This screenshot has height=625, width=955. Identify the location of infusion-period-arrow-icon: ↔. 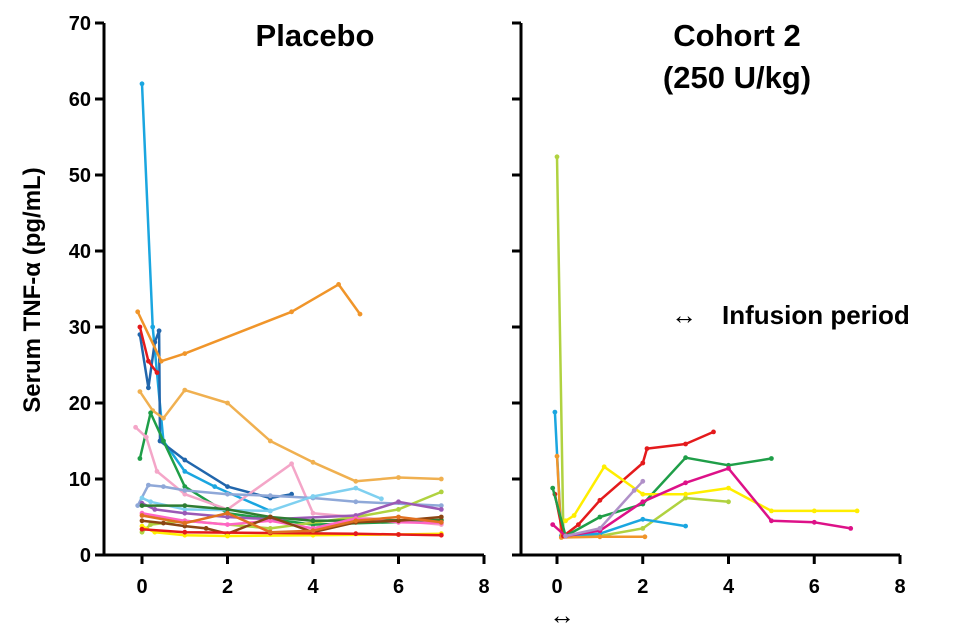
(562, 612).